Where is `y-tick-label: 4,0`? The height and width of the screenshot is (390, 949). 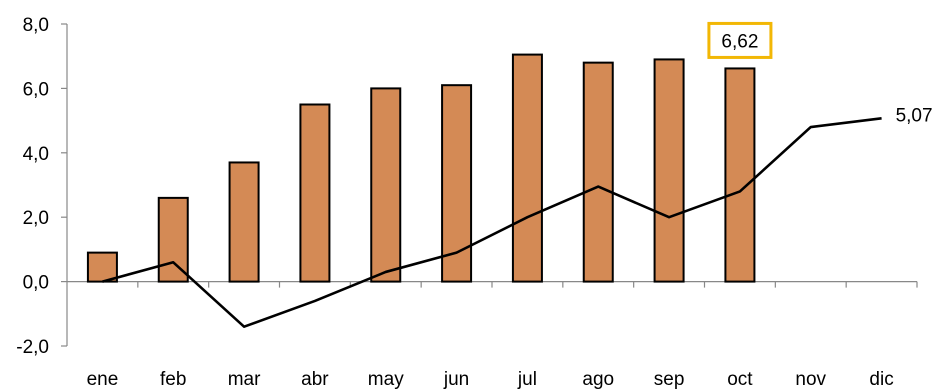
y-tick-label: 4,0 is located at coordinates (36, 154).